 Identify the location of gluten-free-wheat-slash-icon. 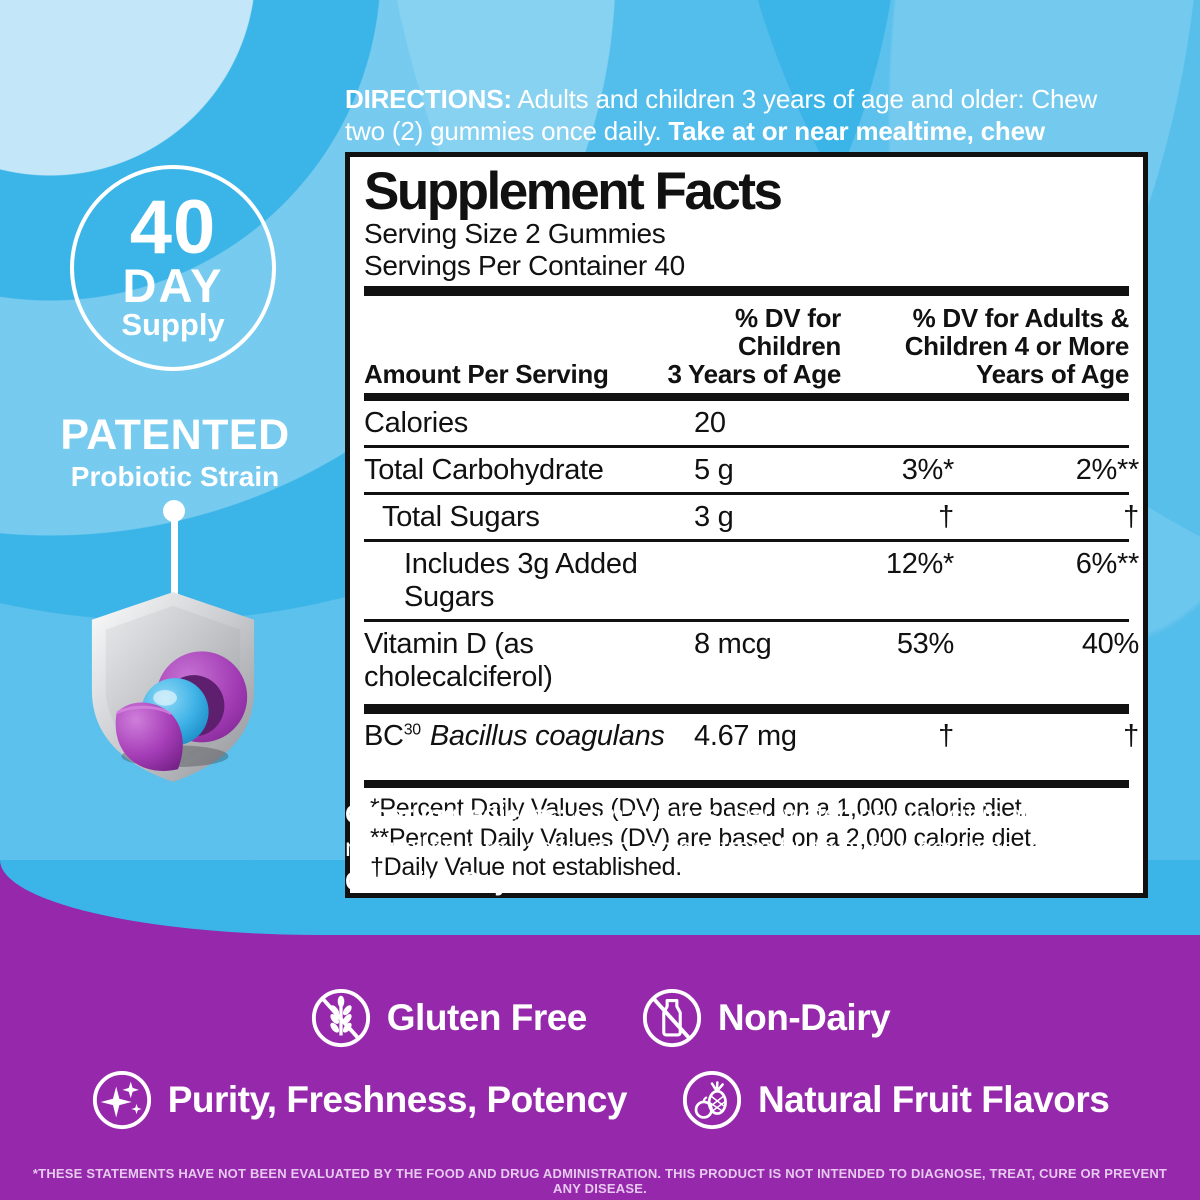
(340, 1018).